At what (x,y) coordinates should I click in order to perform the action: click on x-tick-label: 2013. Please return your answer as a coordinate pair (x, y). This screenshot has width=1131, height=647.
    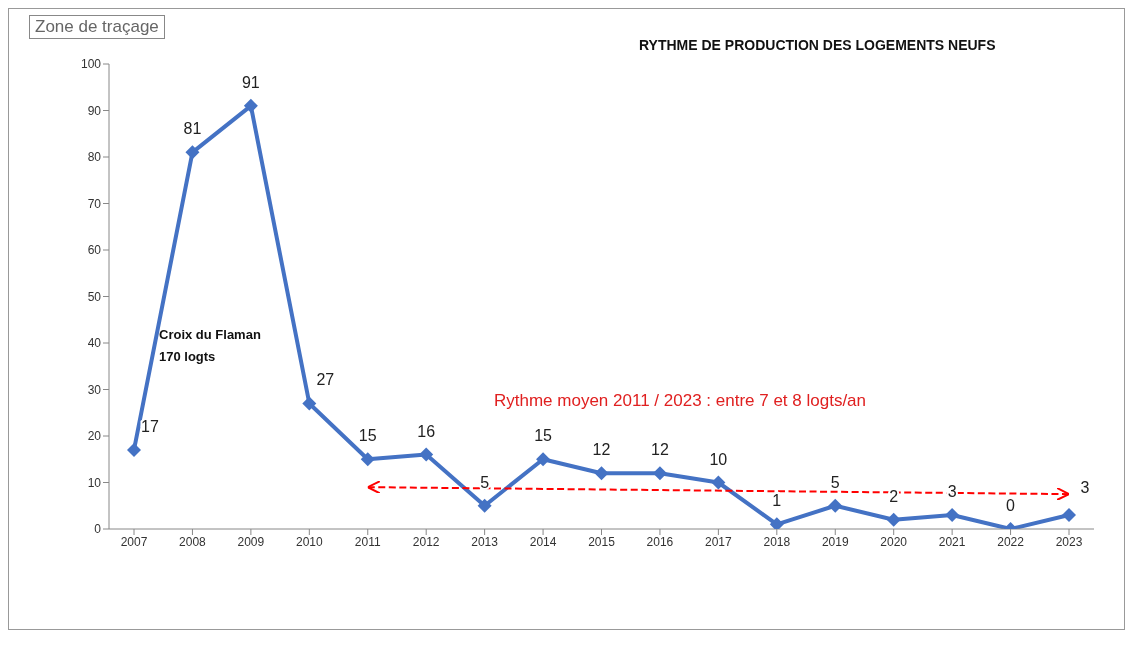
    Looking at the image, I should click on (485, 541).